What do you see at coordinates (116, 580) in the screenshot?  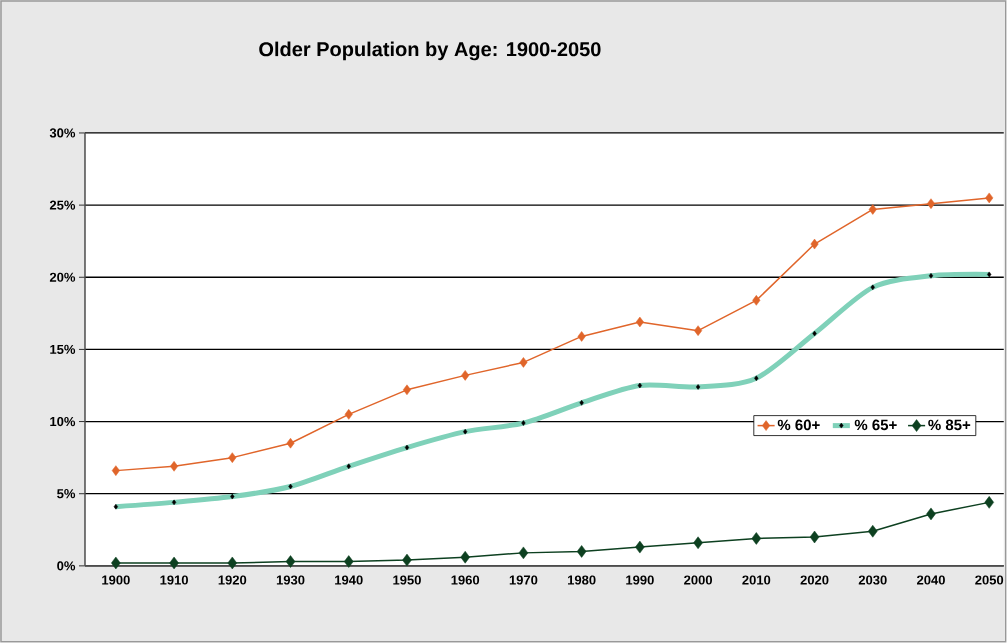 I see `x-tick-label: 1900` at bounding box center [116, 580].